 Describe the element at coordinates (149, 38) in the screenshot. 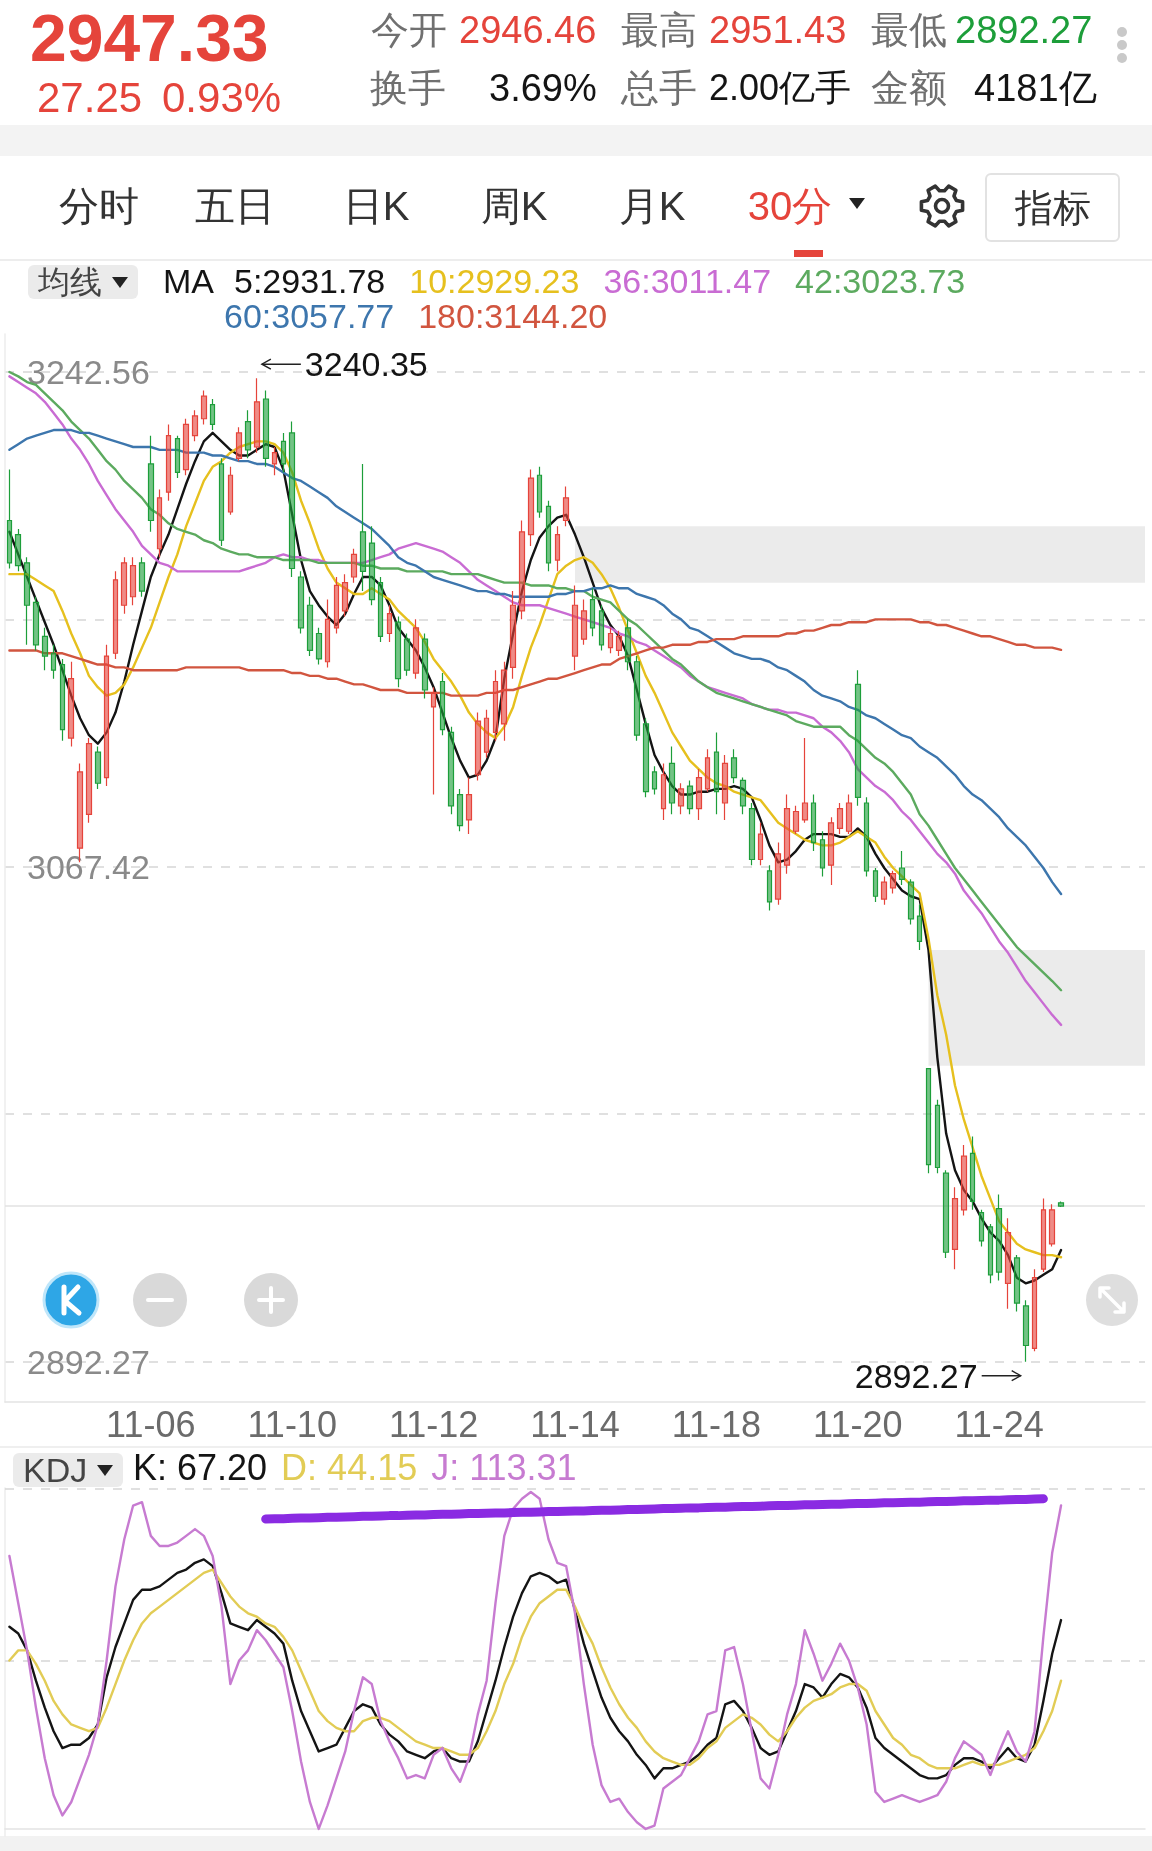

I see `text: 2947.33` at that location.